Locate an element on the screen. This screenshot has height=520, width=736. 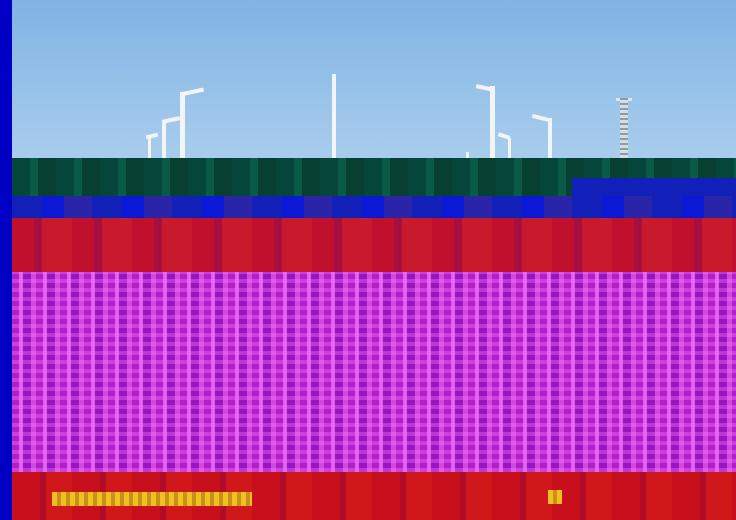
treeline-artifact is located at coordinates (654, 187).